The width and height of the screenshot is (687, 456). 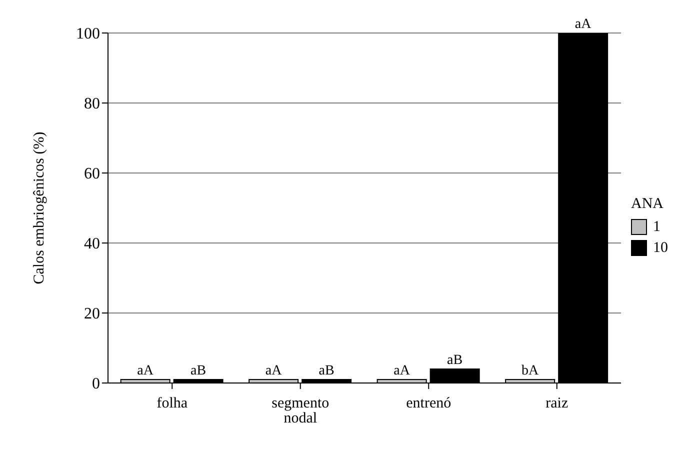 What do you see at coordinates (531, 371) in the screenshot?
I see `data-label: bA` at bounding box center [531, 371].